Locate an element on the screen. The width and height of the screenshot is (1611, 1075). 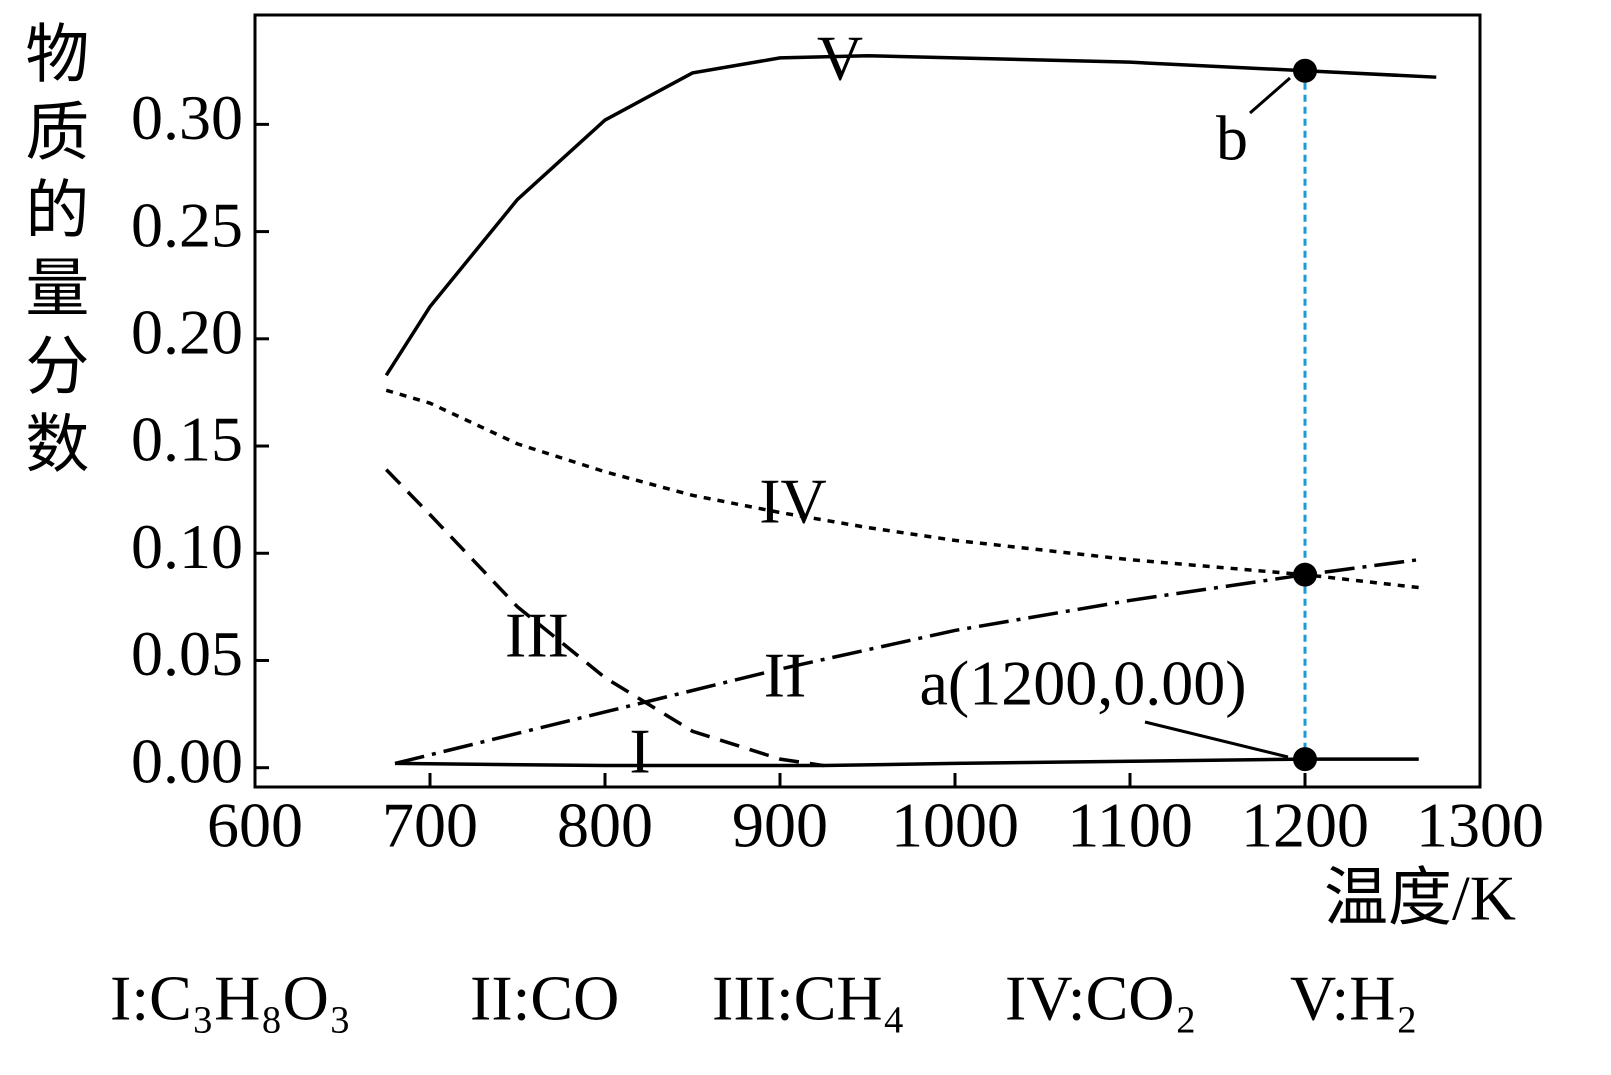
x-tick-label: 900 is located at coordinates (780, 825).